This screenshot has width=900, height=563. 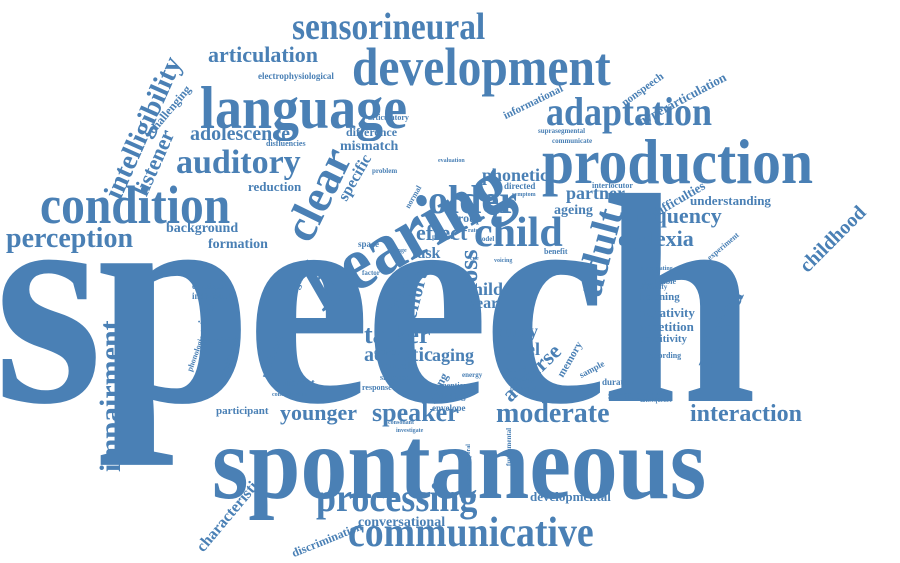 I want to click on word-spontaneous: spontaneous, so click(x=459, y=463).